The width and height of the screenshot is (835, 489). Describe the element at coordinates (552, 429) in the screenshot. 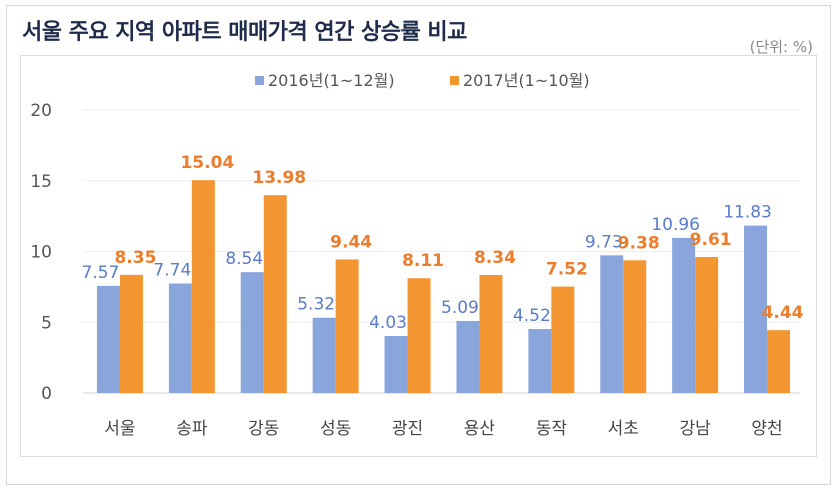

I see `x-category-label: 동작` at that location.